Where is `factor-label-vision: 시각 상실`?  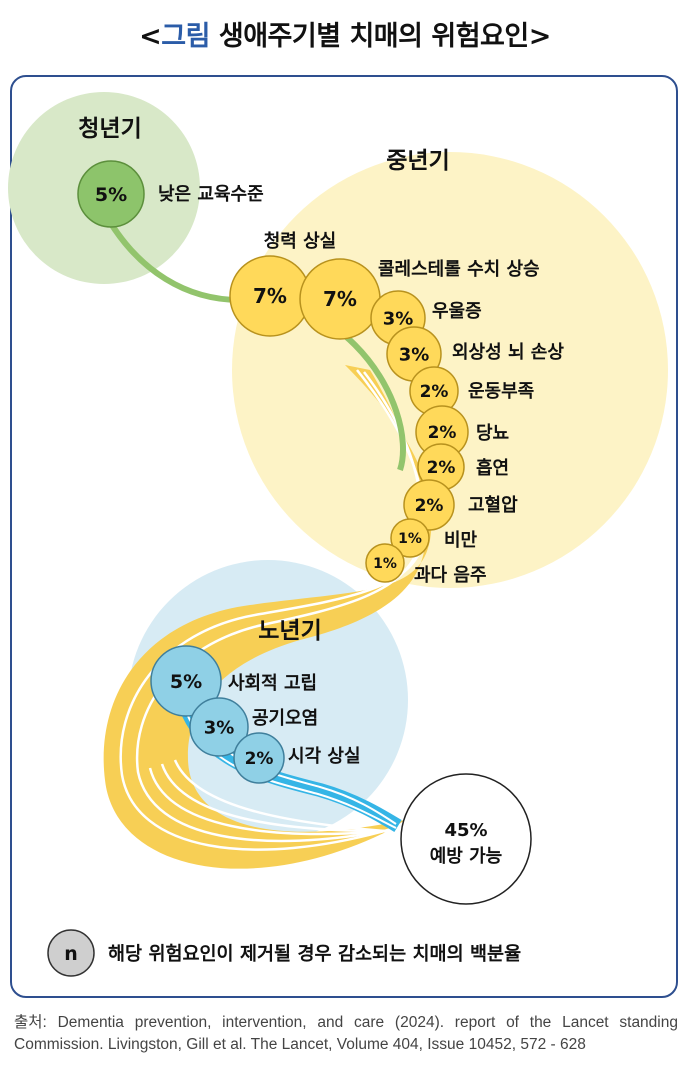
factor-label-vision: 시각 상실 is located at coordinates (324, 756).